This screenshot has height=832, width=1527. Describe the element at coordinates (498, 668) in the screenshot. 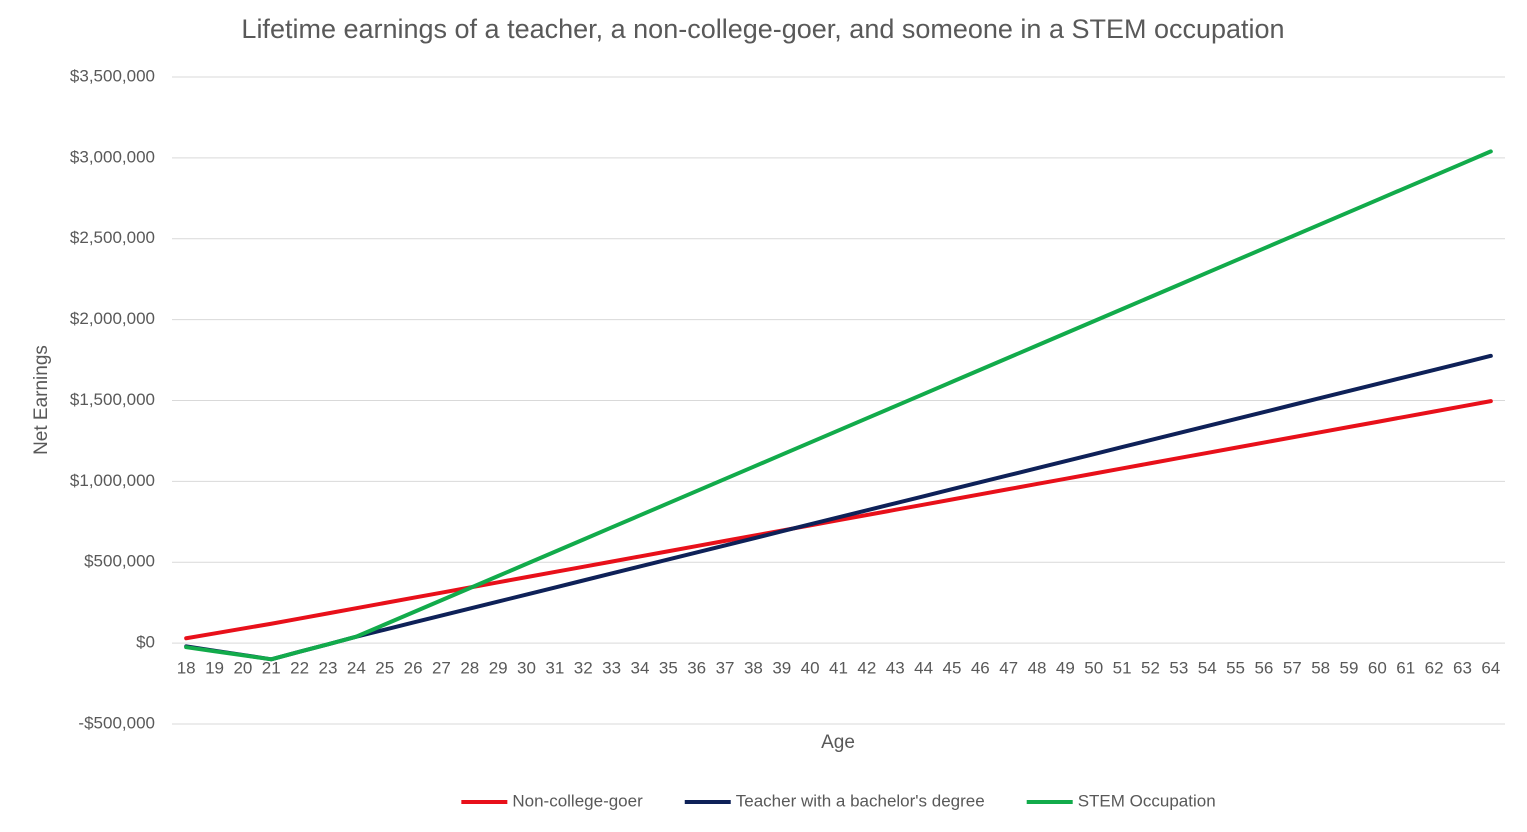

I see `x-tick-label: 29` at that location.